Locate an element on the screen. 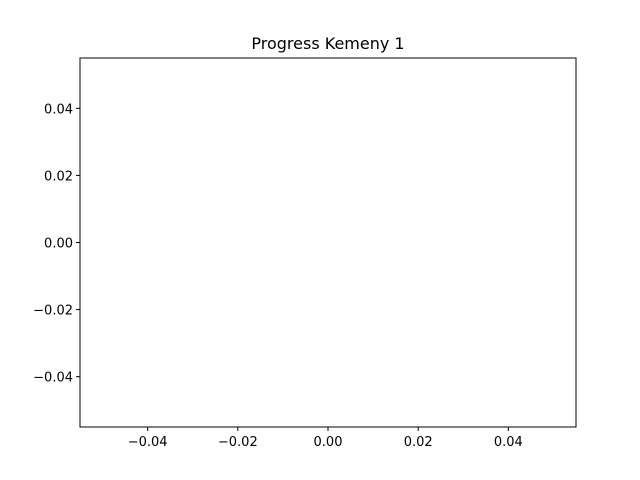  x-tick-label: −0.02 is located at coordinates (238, 442).